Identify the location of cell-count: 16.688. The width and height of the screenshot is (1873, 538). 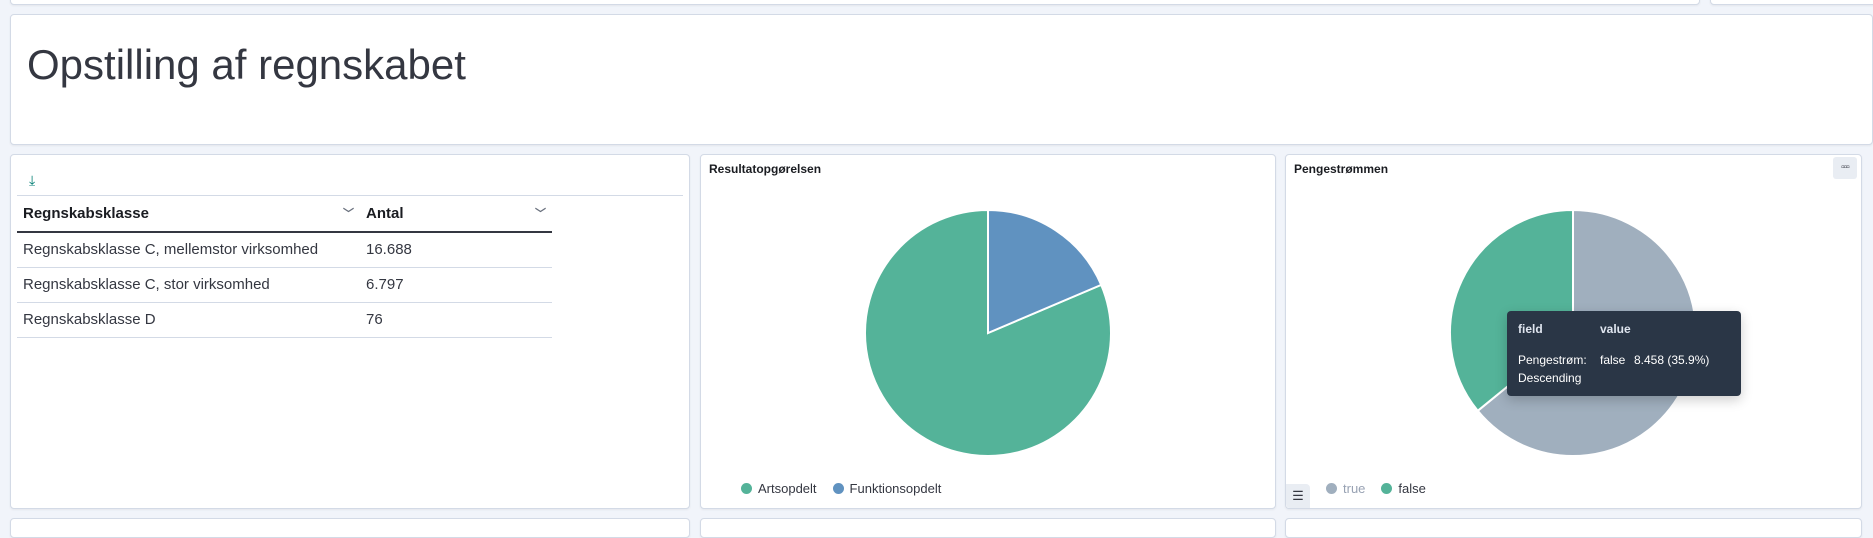
(456, 250).